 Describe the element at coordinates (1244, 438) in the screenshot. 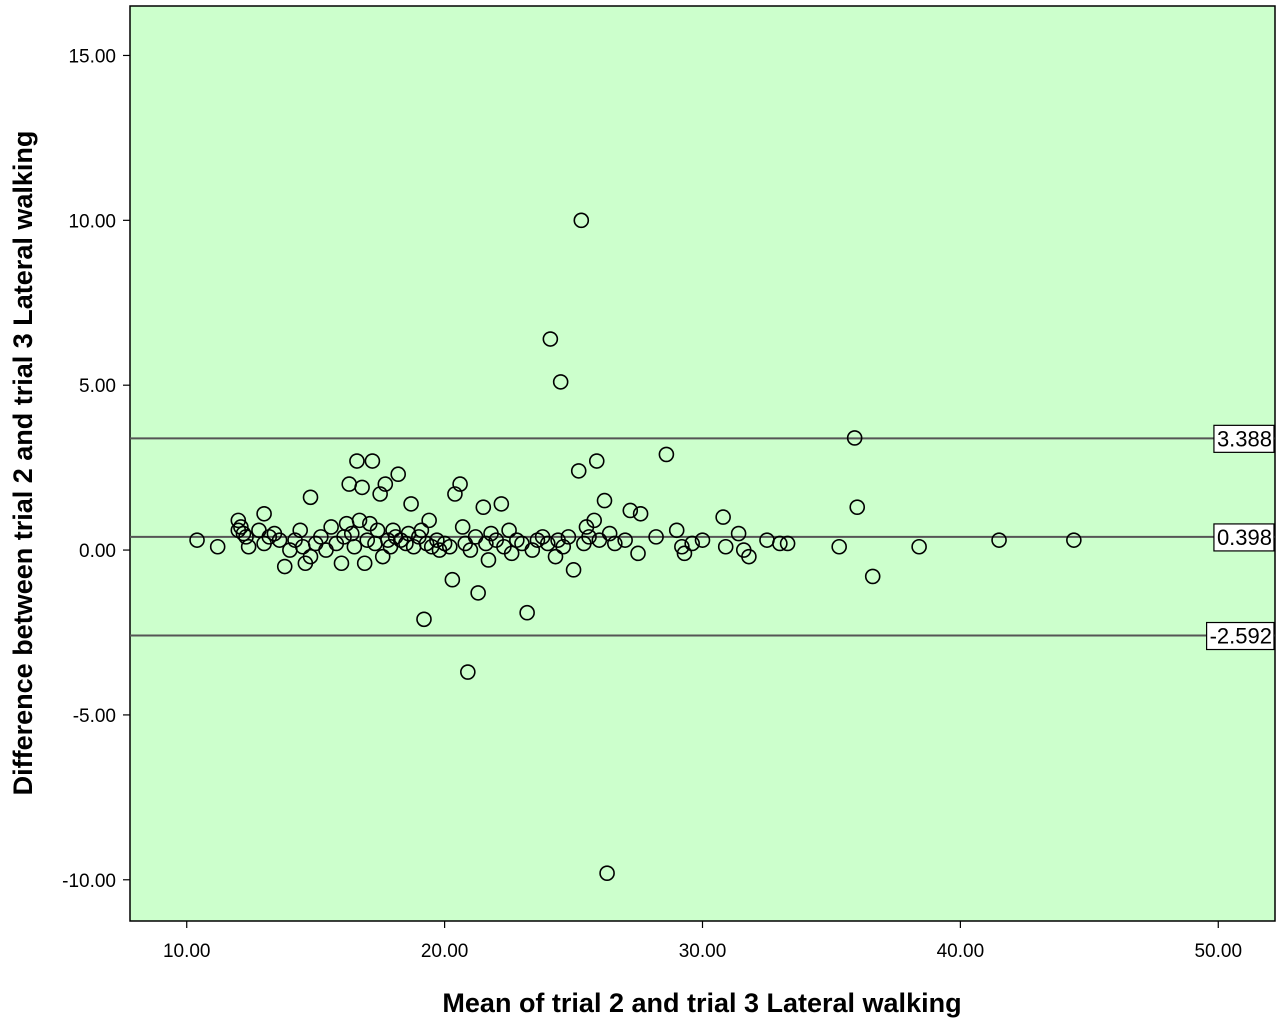

I see `reference-line-label: 3.388` at that location.